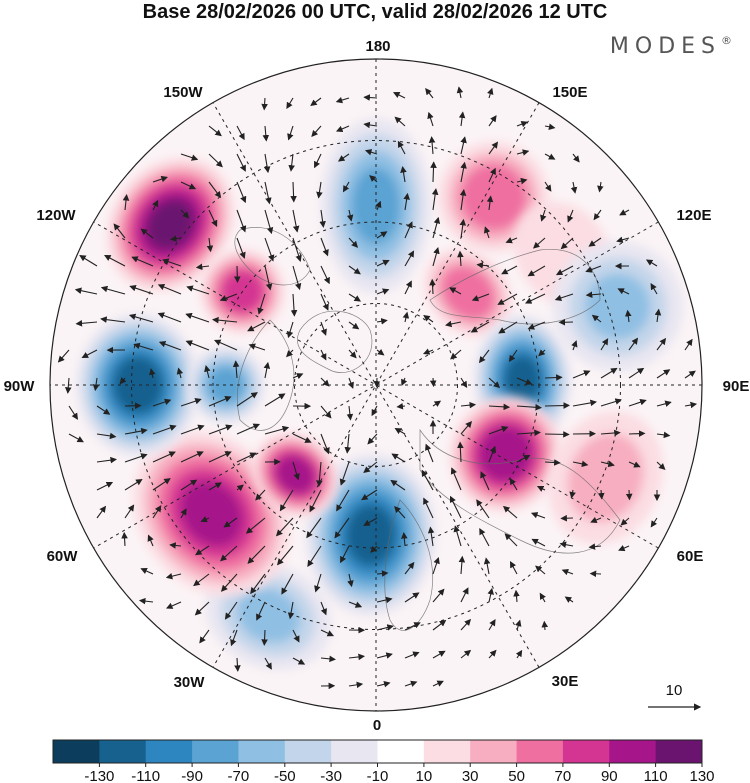  What do you see at coordinates (516, 775) in the screenshot?
I see `colorbar-label: 50` at bounding box center [516, 775].